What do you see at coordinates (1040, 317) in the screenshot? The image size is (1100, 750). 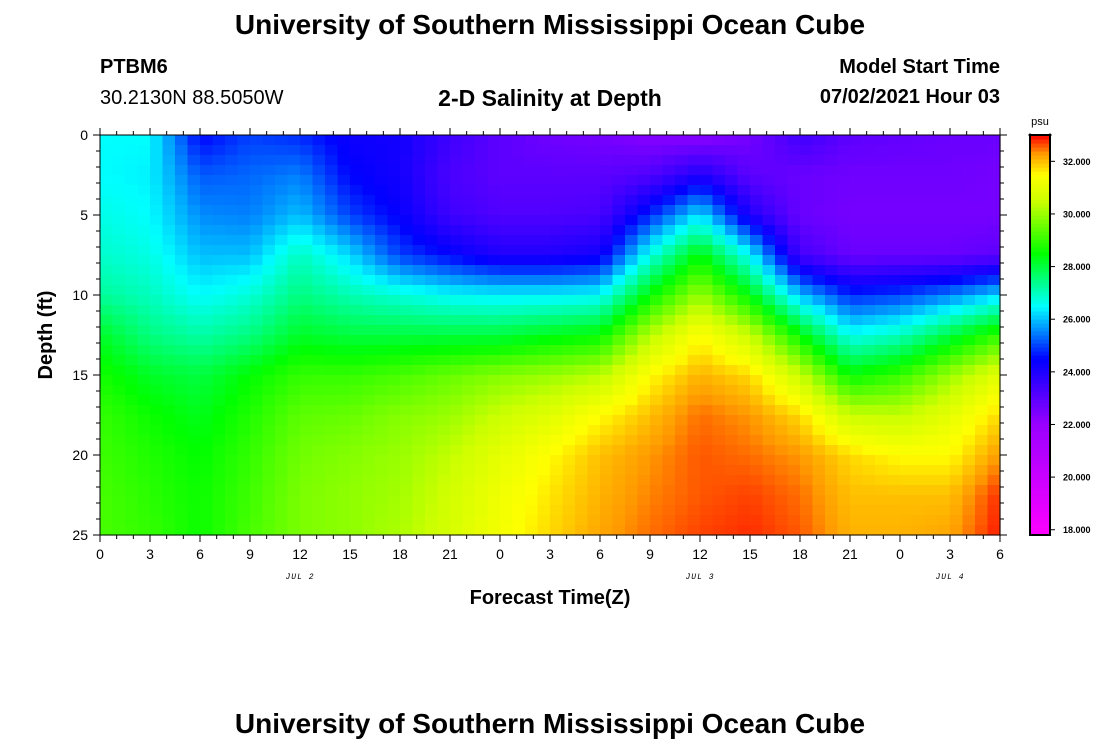 I see `colorbar-segment` at bounding box center [1040, 317].